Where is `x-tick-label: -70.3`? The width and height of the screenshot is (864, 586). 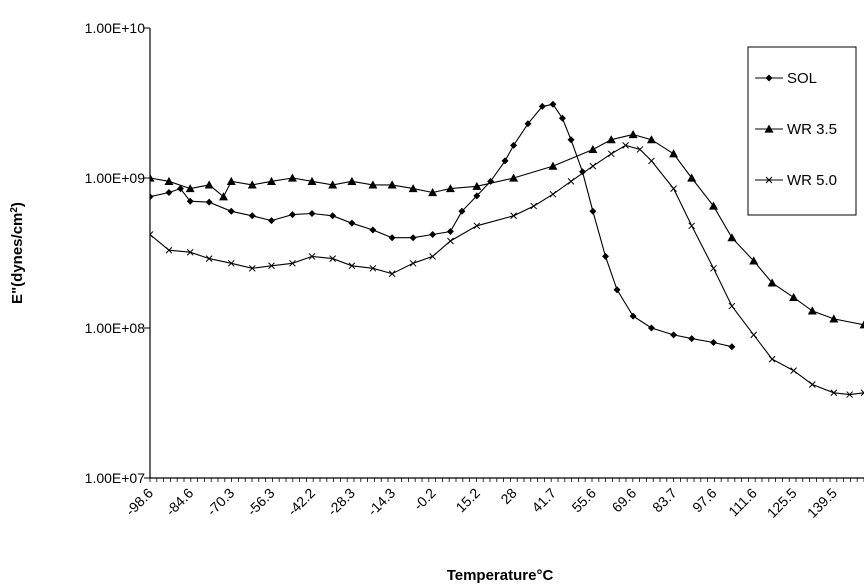 x-tick-label: -70.3 is located at coordinates (221, 502).